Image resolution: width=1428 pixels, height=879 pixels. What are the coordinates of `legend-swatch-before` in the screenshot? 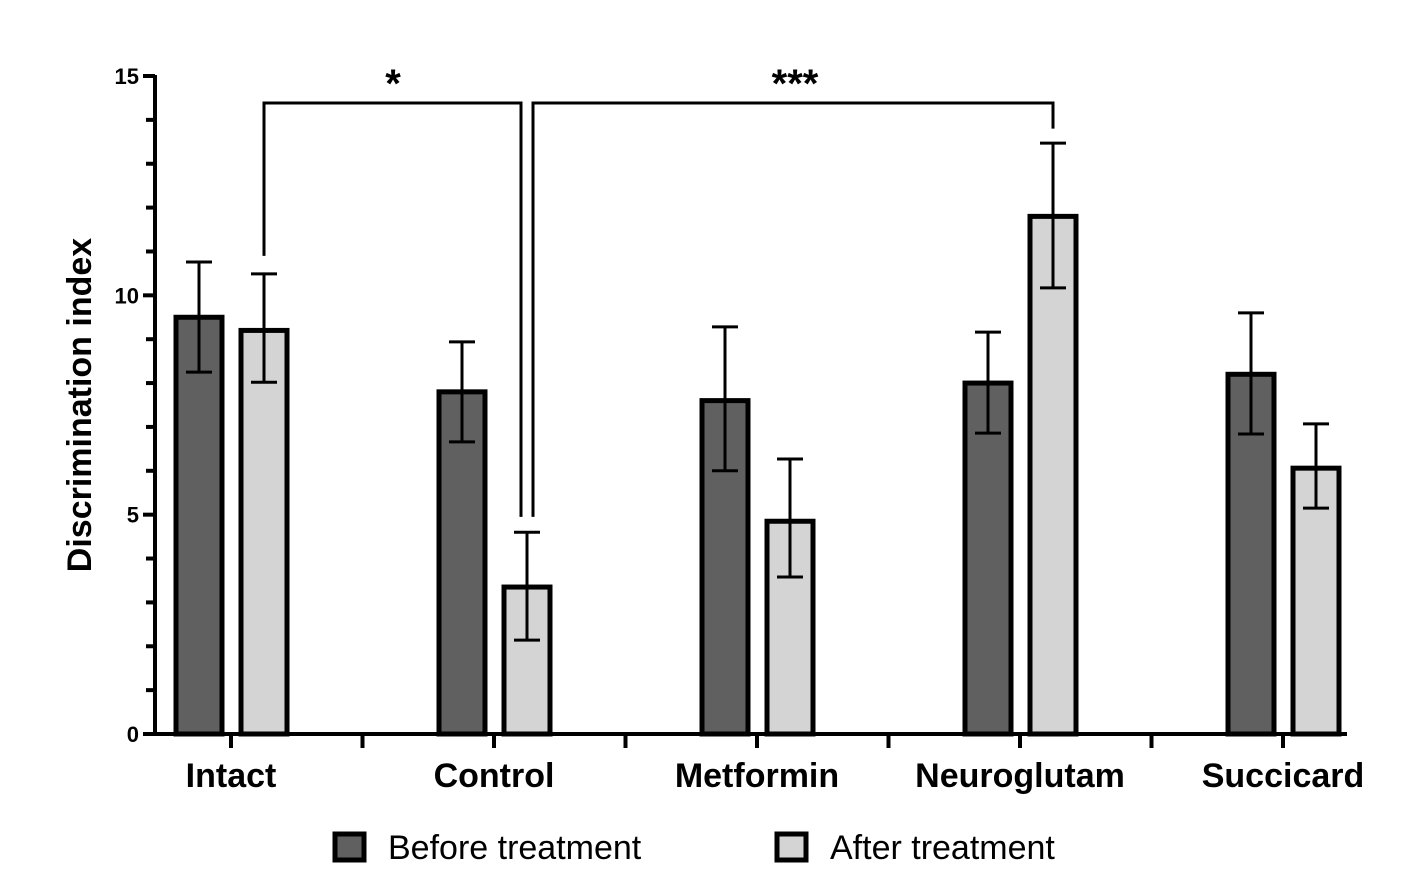 It's located at (349, 847).